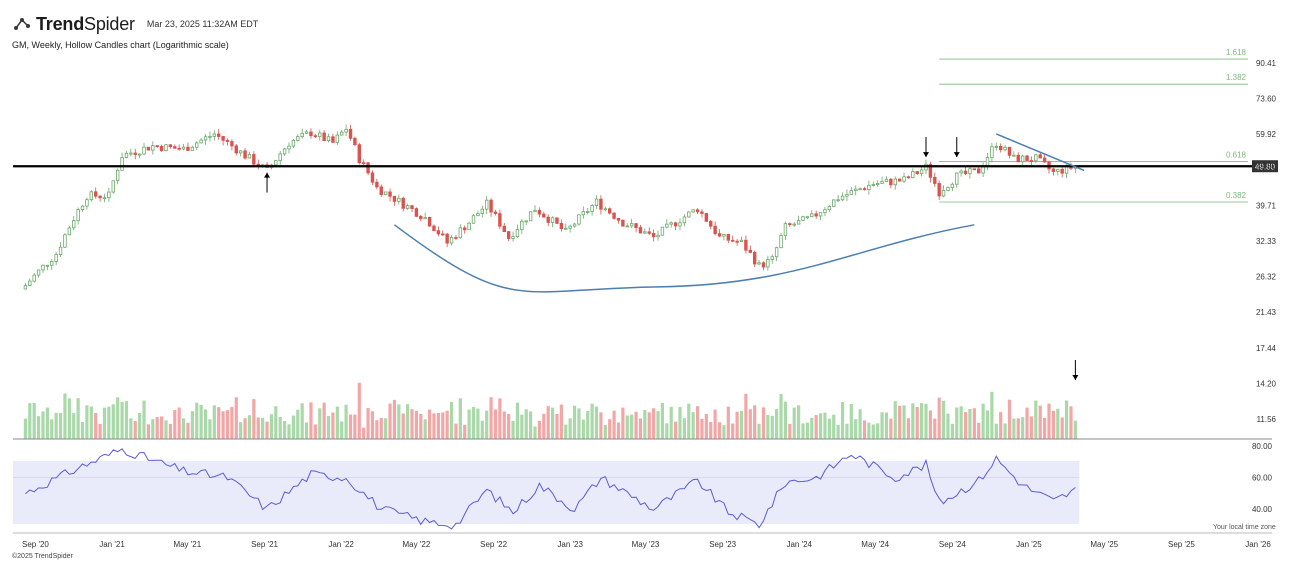 The image size is (1292, 564). I want to click on time-axis-label: May '21, so click(187, 544).